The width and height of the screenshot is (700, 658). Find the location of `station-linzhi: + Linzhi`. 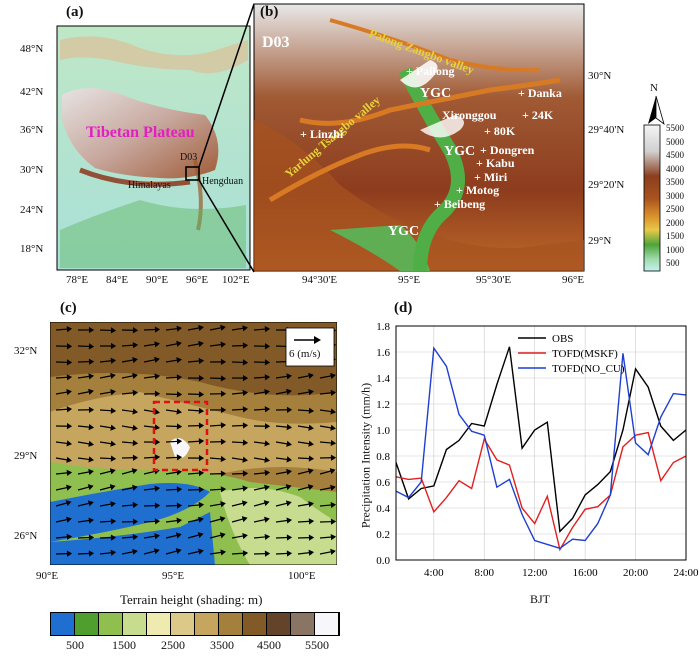

station-linzhi: + Linzhi is located at coordinates (322, 134).